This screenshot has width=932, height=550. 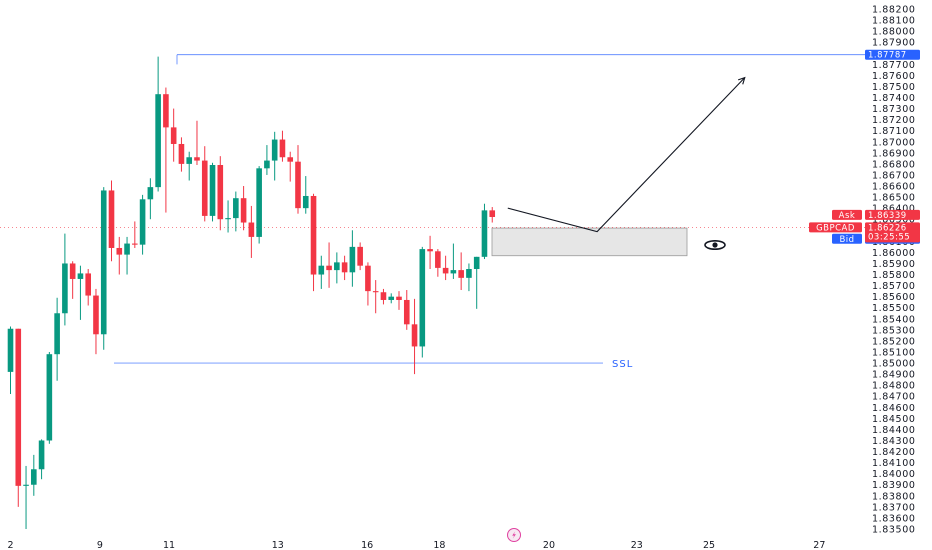 What do you see at coordinates (278, 545) in the screenshot?
I see `date-tick-label: 13` at bounding box center [278, 545].